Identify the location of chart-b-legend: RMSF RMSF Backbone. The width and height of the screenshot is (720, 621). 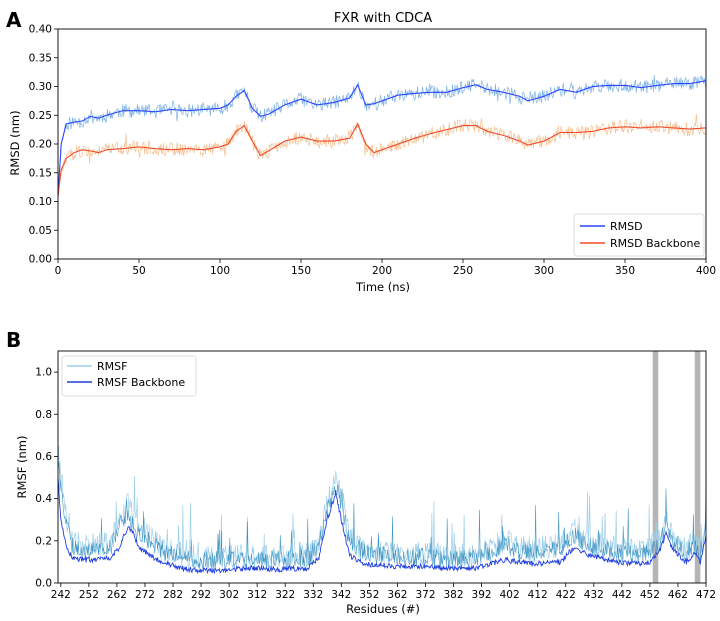
(129, 376).